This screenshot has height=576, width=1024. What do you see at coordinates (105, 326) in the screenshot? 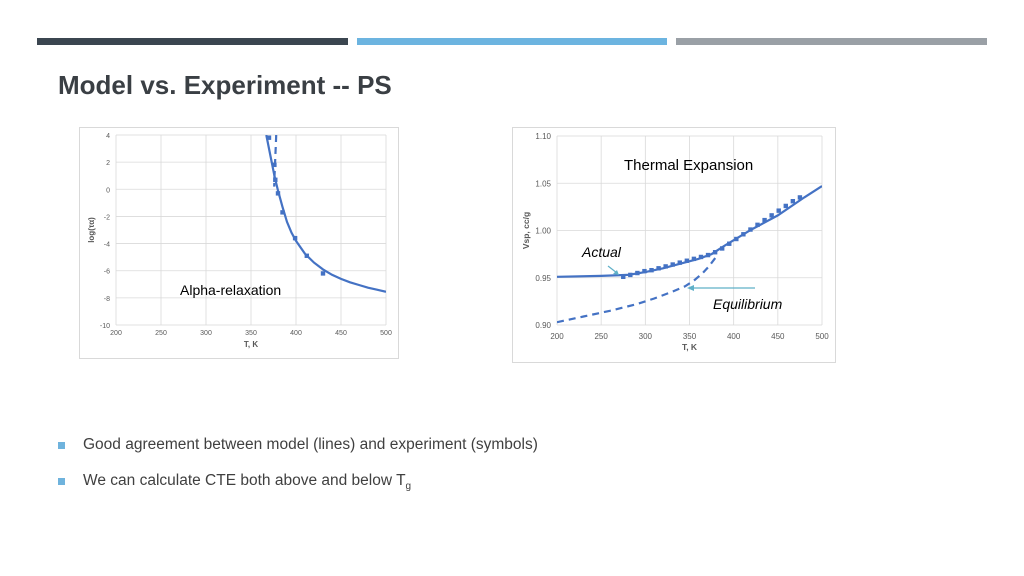
I see `y-tick-label: -10` at bounding box center [105, 326].